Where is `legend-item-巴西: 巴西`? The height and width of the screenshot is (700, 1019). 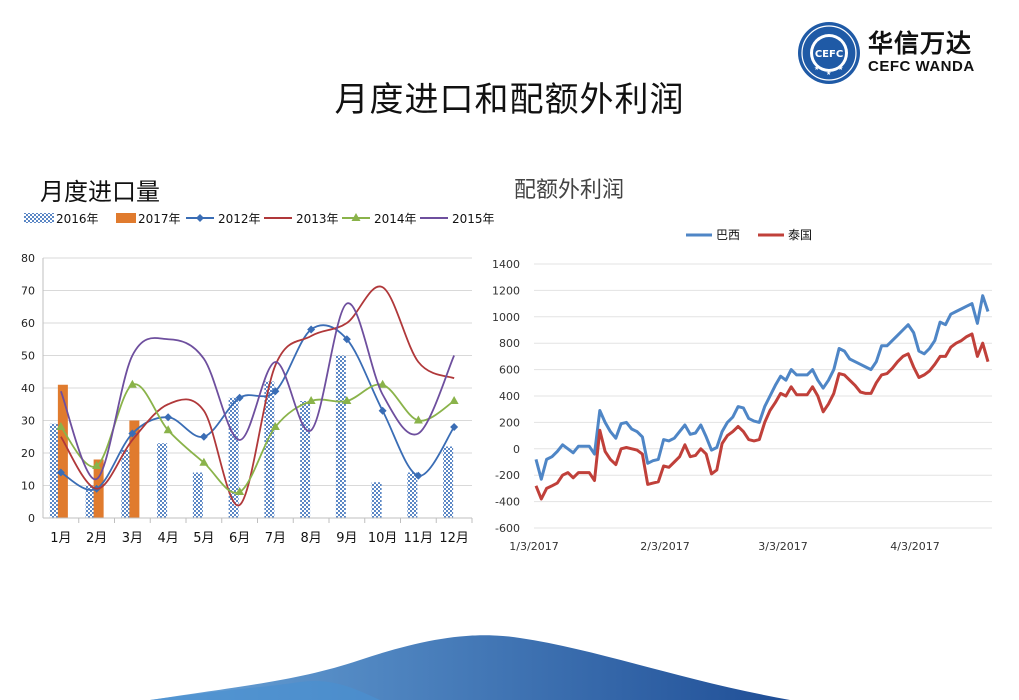 legend-item-巴西: 巴西 is located at coordinates (713, 235).